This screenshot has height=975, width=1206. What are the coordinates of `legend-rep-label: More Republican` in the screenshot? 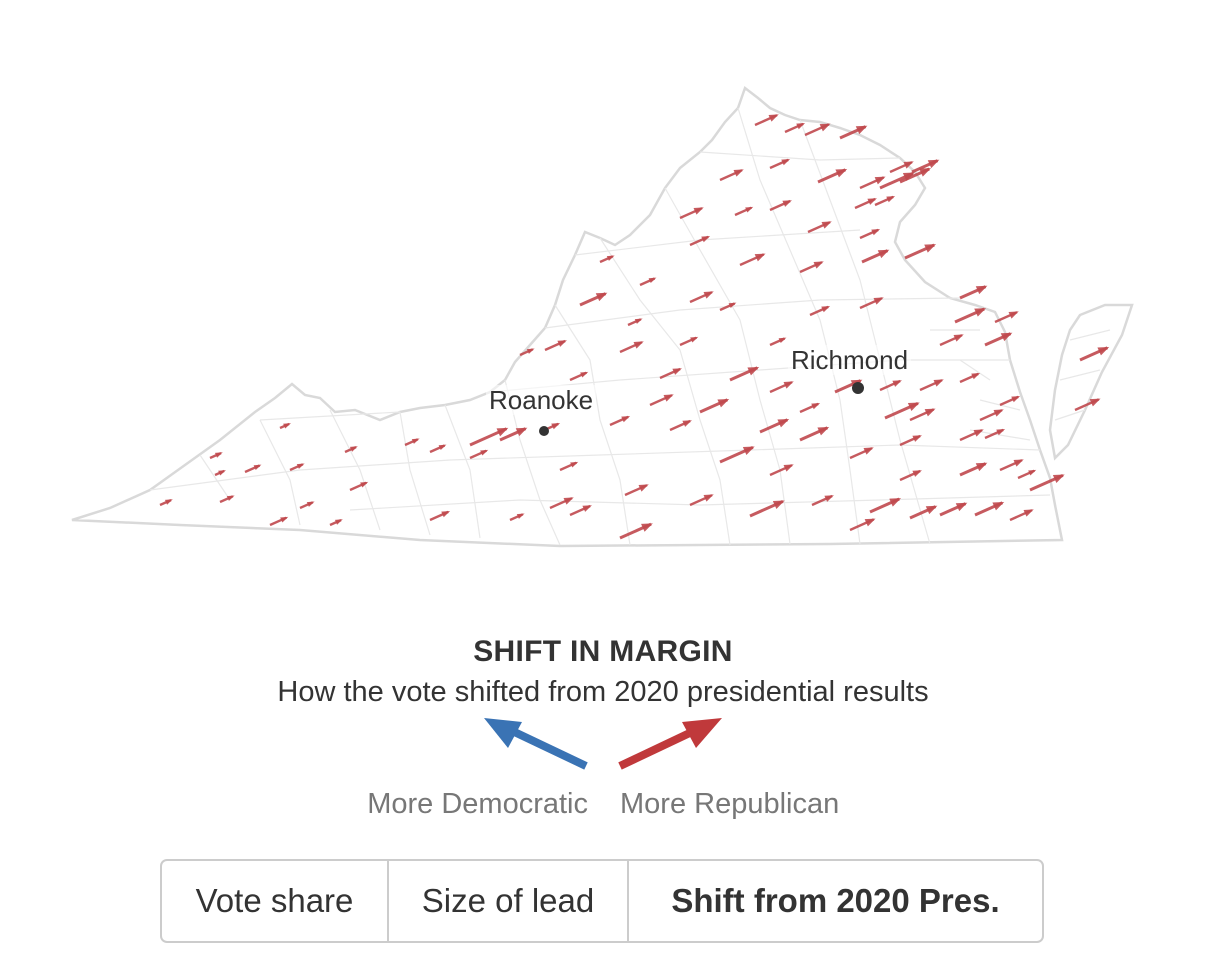 It's located at (730, 804).